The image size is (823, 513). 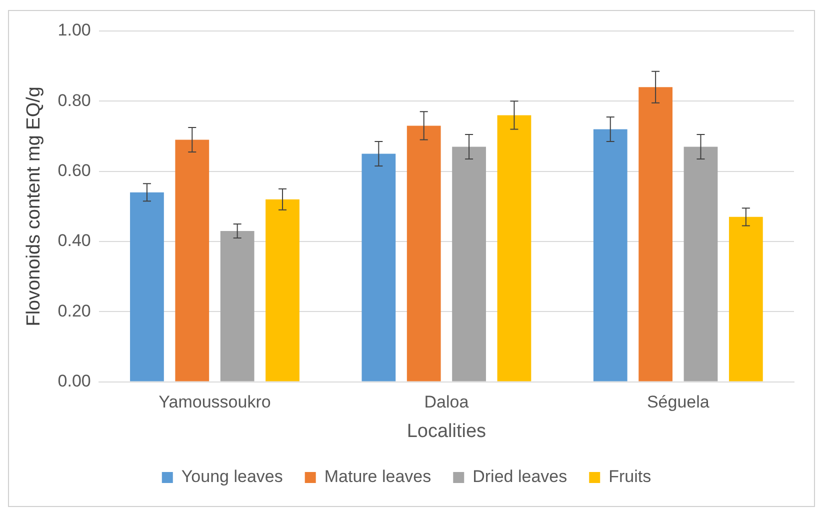 What do you see at coordinates (378, 476) in the screenshot?
I see `legend-label: Mature leaves` at bounding box center [378, 476].